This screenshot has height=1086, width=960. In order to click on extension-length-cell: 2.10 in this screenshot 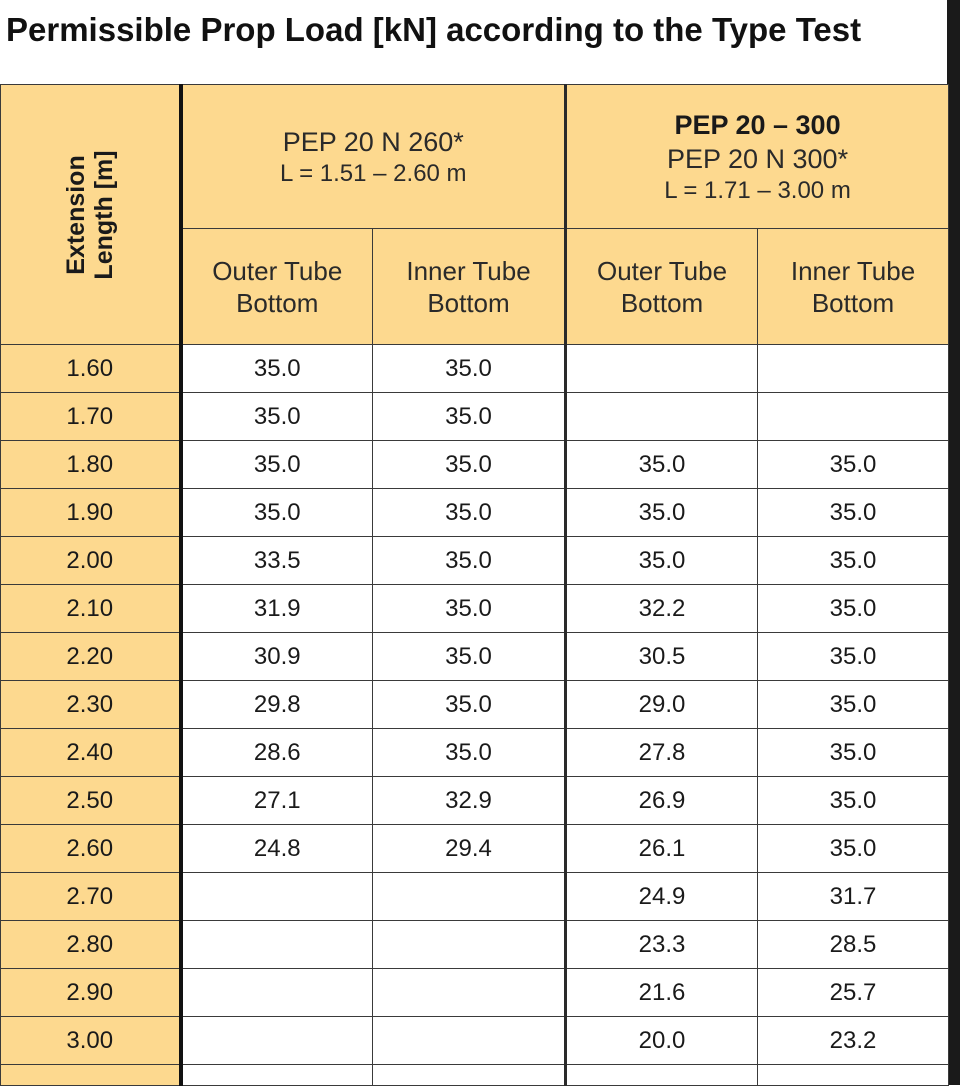, I will do `click(91, 608)`.